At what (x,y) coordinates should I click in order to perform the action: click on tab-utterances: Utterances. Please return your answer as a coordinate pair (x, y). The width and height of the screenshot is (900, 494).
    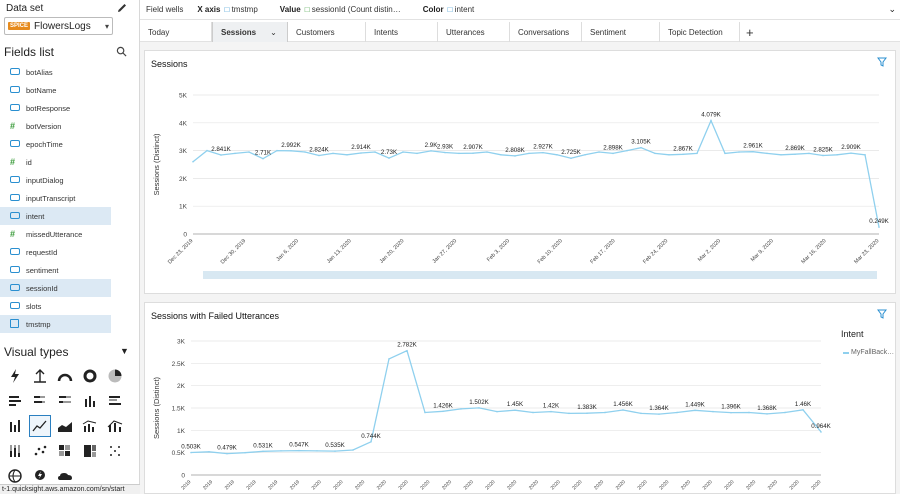
    Looking at the image, I should click on (474, 32).